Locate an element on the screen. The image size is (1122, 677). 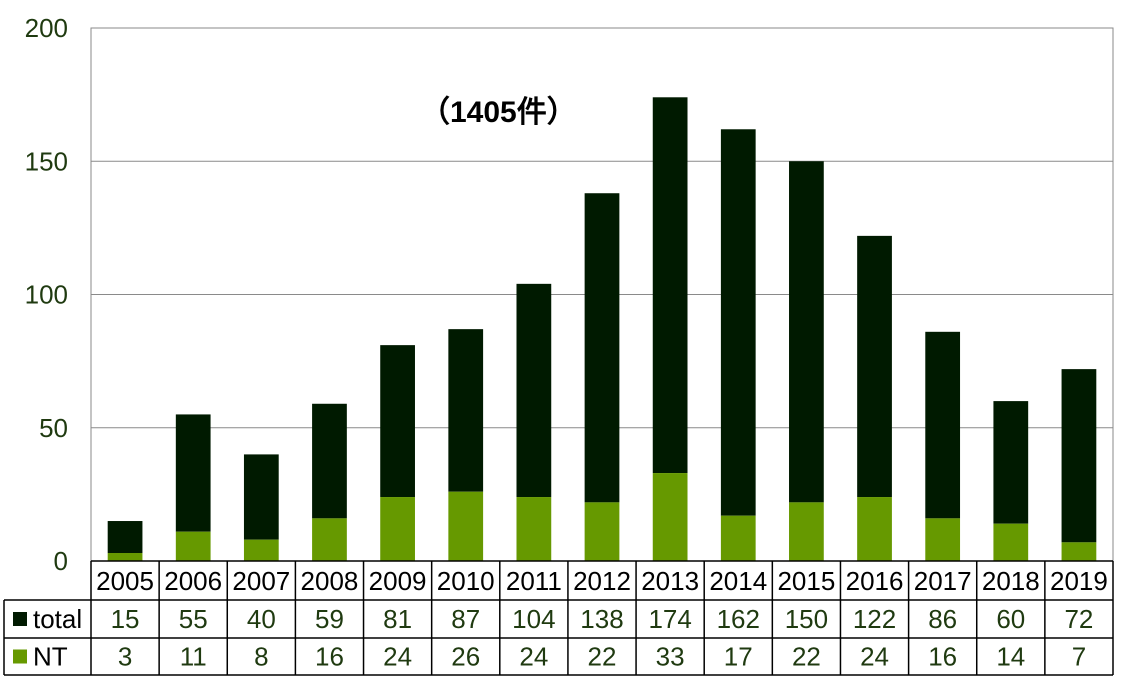
table-cell: 150 is located at coordinates (806, 619).